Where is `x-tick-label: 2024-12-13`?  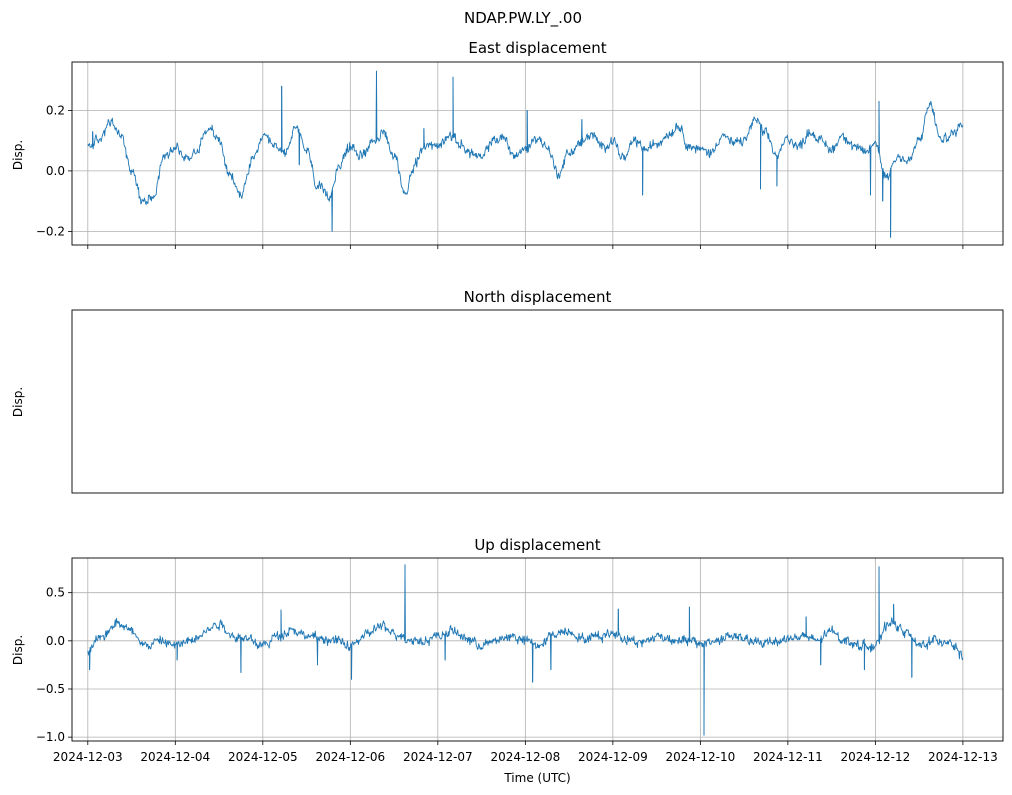 x-tick-label: 2024-12-13 is located at coordinates (963, 757).